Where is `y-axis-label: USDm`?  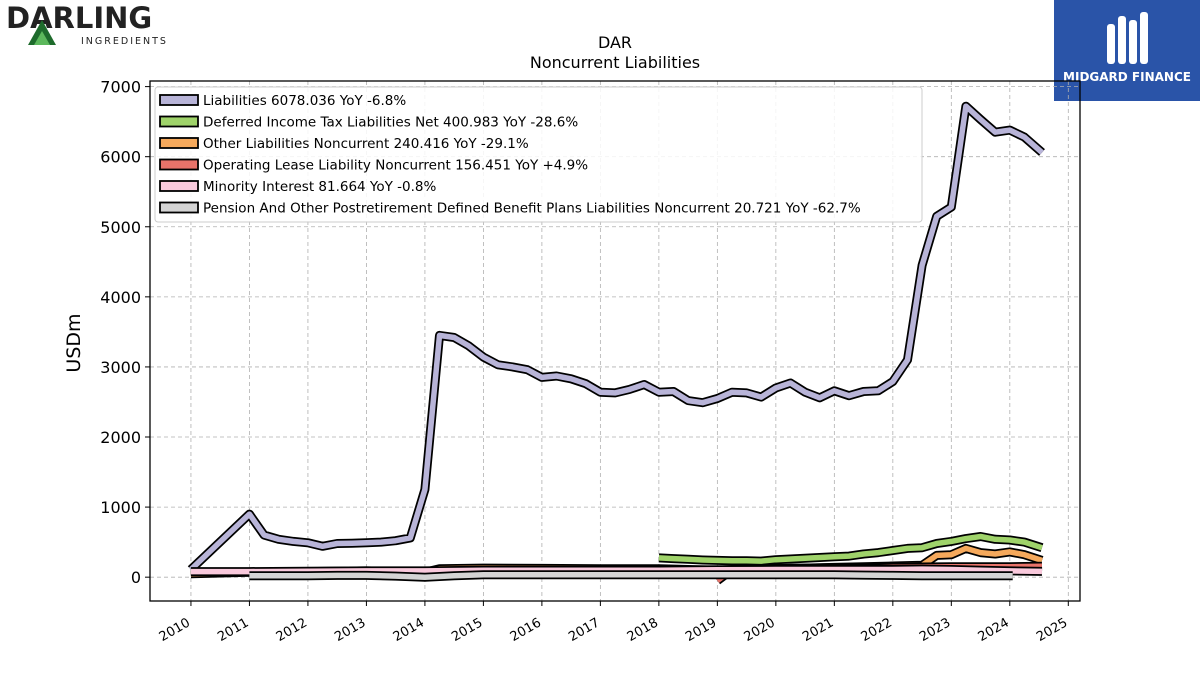
y-axis-label: USDm is located at coordinates (74, 342).